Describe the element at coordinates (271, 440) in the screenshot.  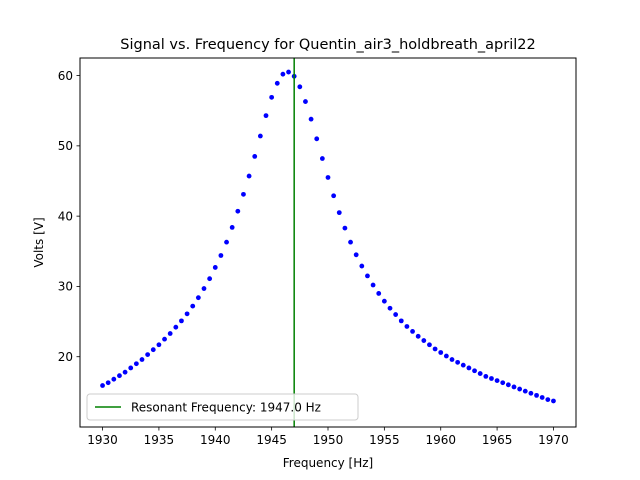
I see `x-tick-label: 1945` at that location.